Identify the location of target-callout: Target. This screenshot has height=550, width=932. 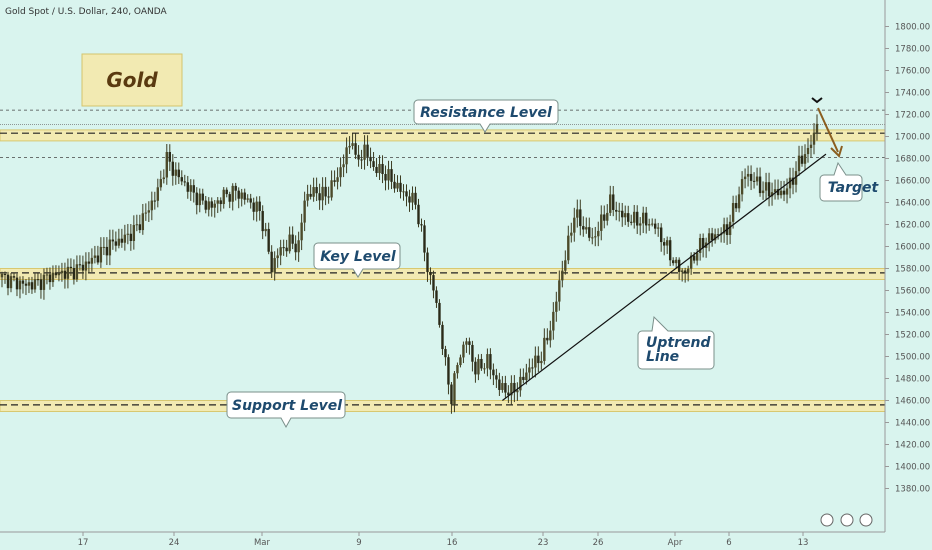
(849, 181).